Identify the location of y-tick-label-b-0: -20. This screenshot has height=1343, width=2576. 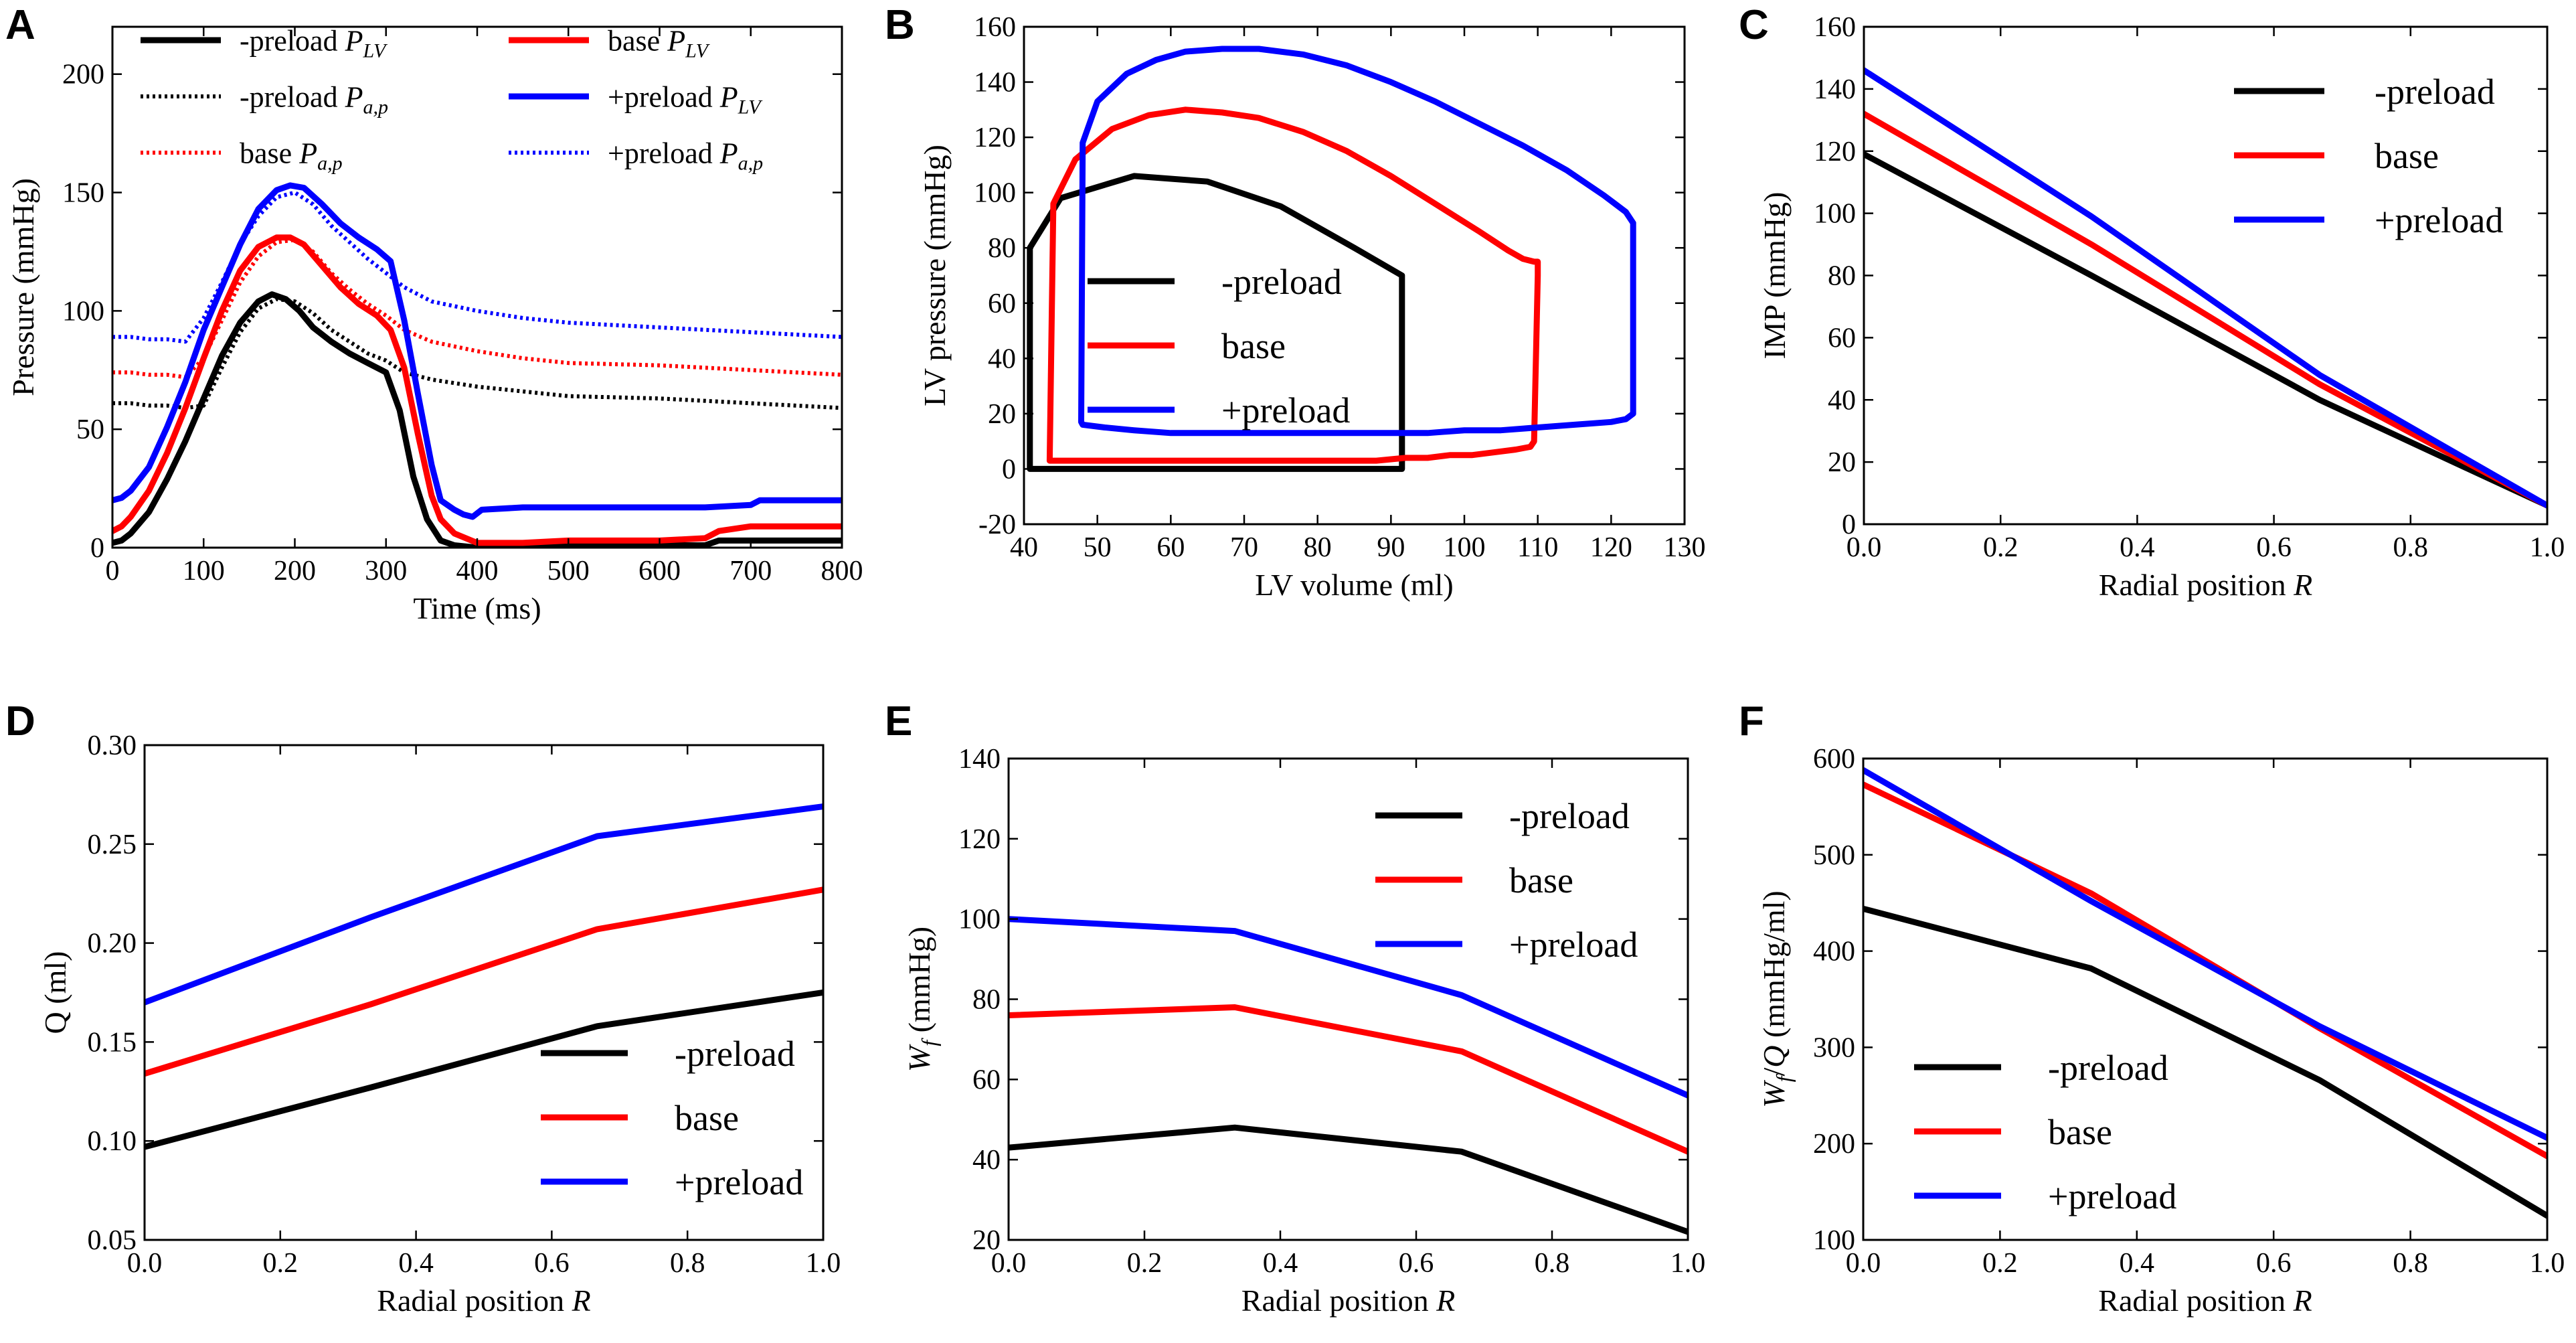
(997, 524).